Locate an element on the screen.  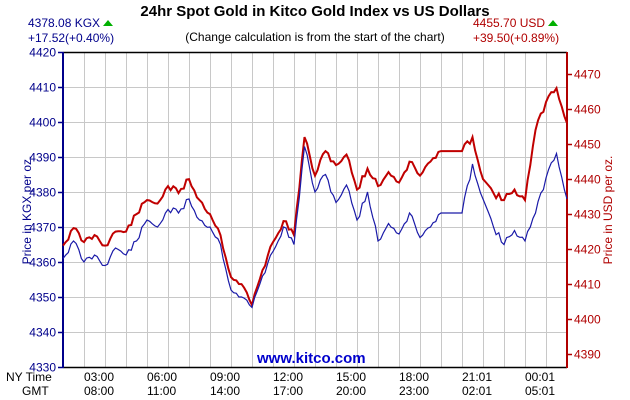
svg-text: 4350 is located at coordinates (42, 298).